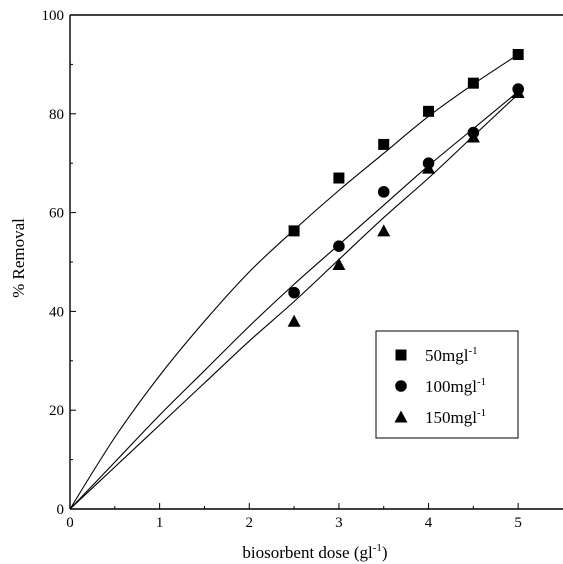 This screenshot has height=564, width=563. What do you see at coordinates (429, 523) in the screenshot?
I see `x-tick-label-4: 4` at bounding box center [429, 523].